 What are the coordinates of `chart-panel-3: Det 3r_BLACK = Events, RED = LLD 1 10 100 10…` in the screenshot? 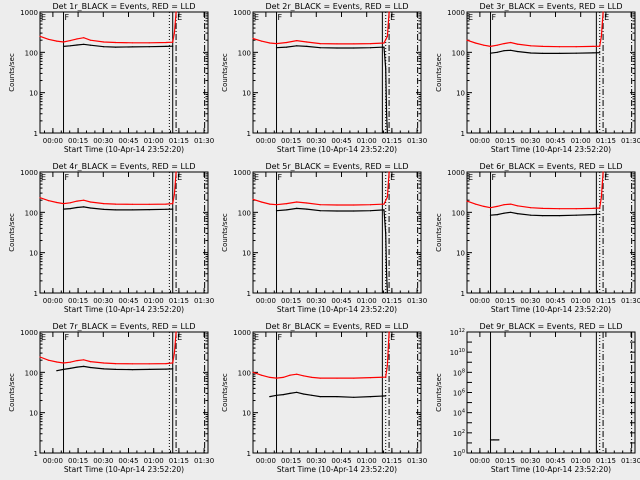 It's located at (537, 78).